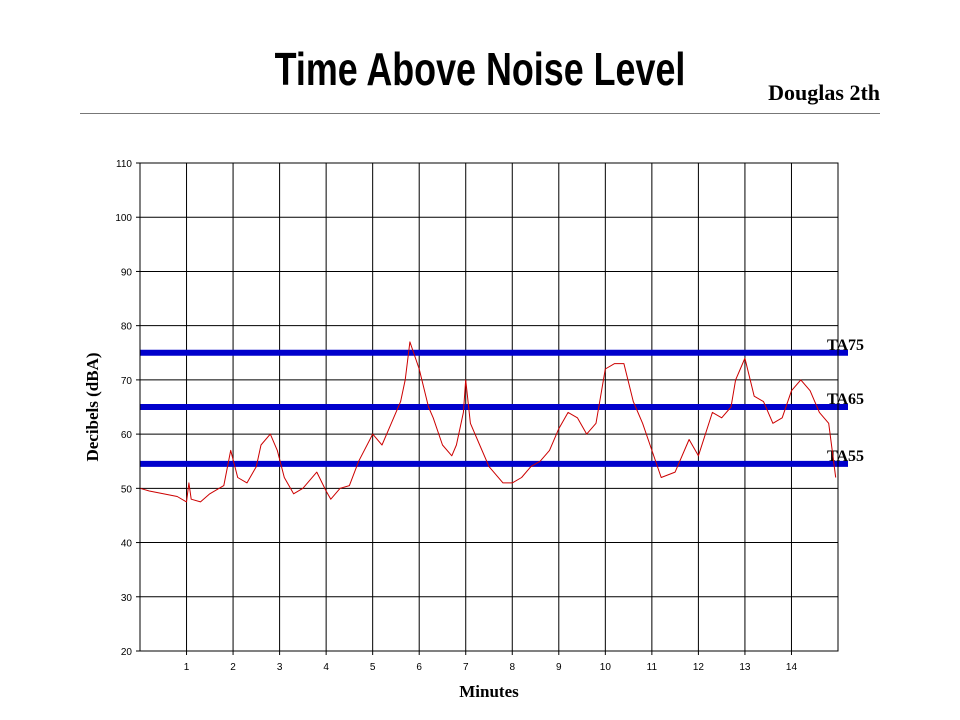  What do you see at coordinates (845, 456) in the screenshot?
I see `threshold-label-ta55: TA55` at bounding box center [845, 456].